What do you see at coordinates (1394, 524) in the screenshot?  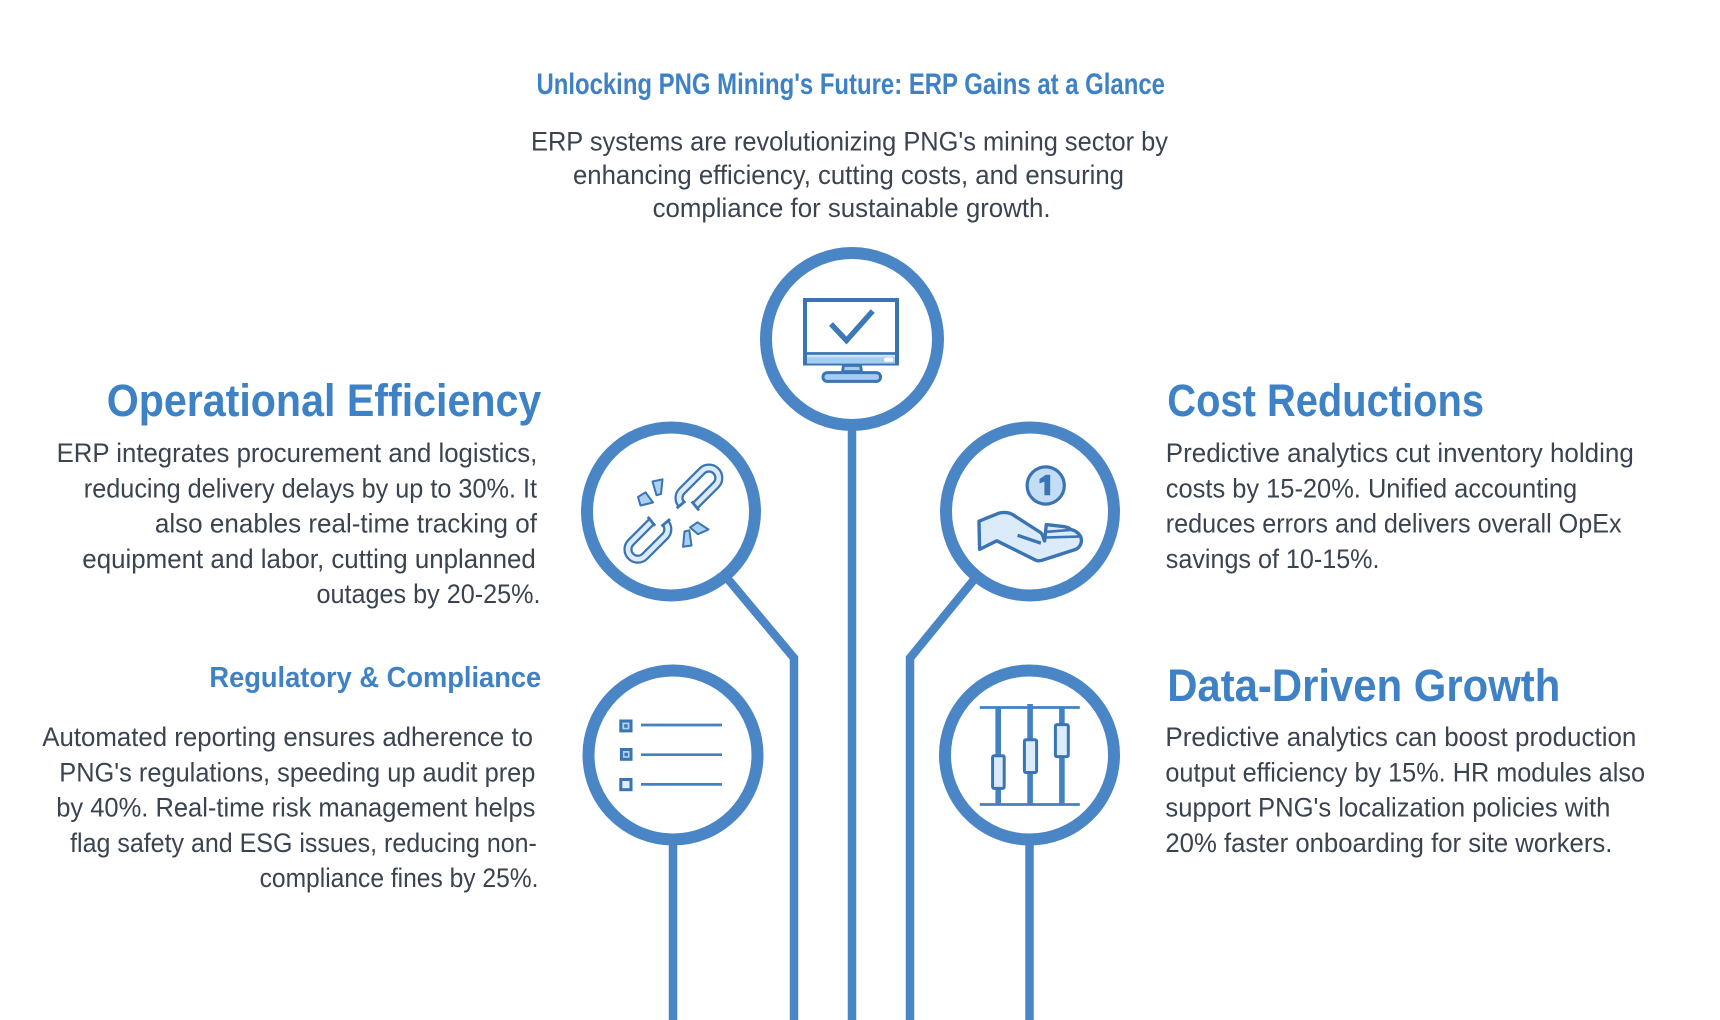 I see `svg-text:reduces errors and delivers ov: reduces errors and delivers overall OpEx` at bounding box center [1394, 524].